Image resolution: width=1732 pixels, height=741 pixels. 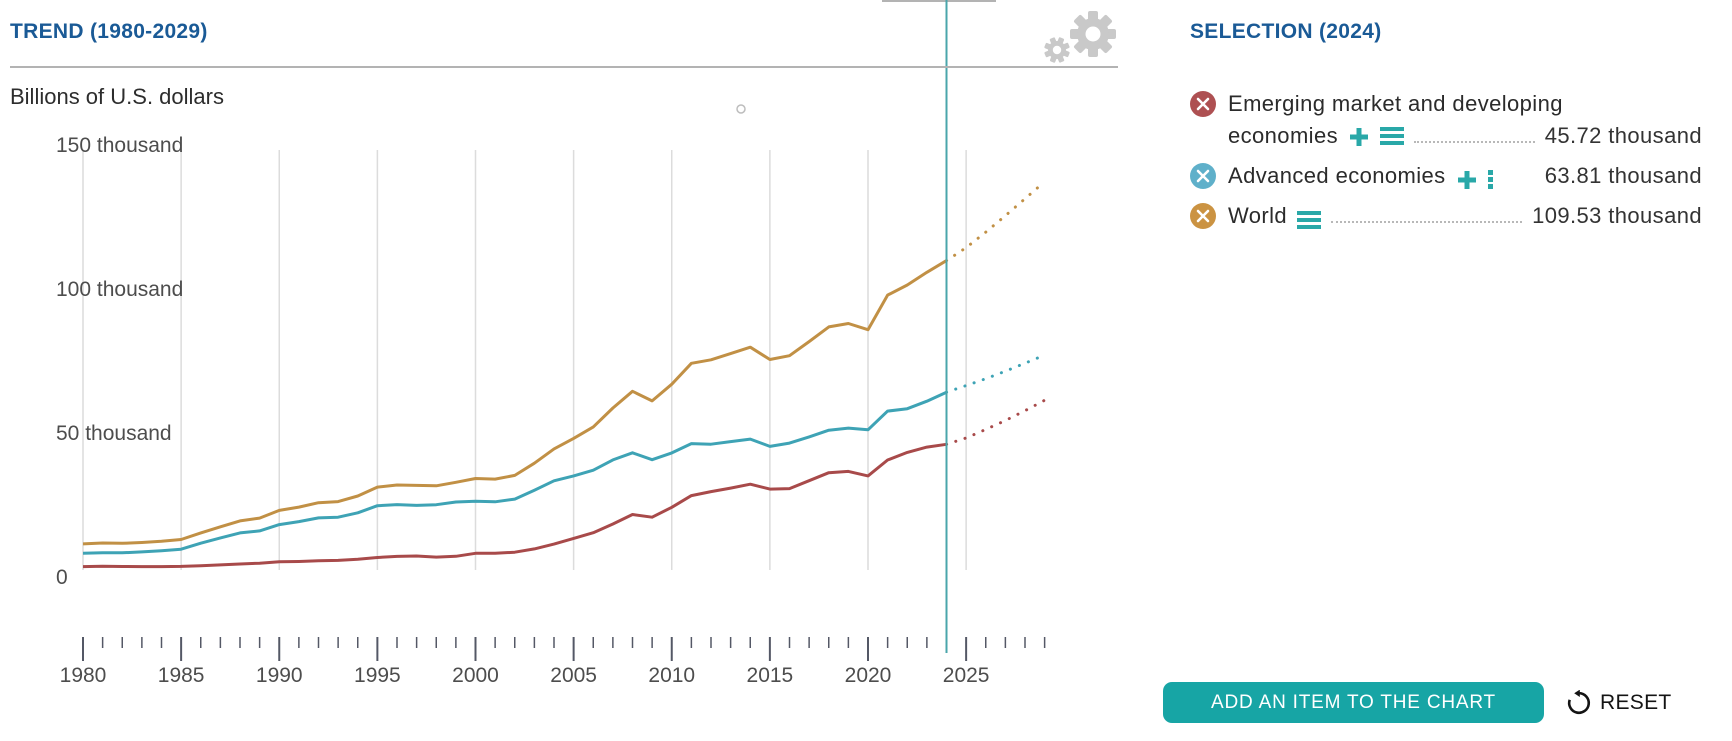 I want to click on x-axis-label: 1990, so click(x=279, y=675).